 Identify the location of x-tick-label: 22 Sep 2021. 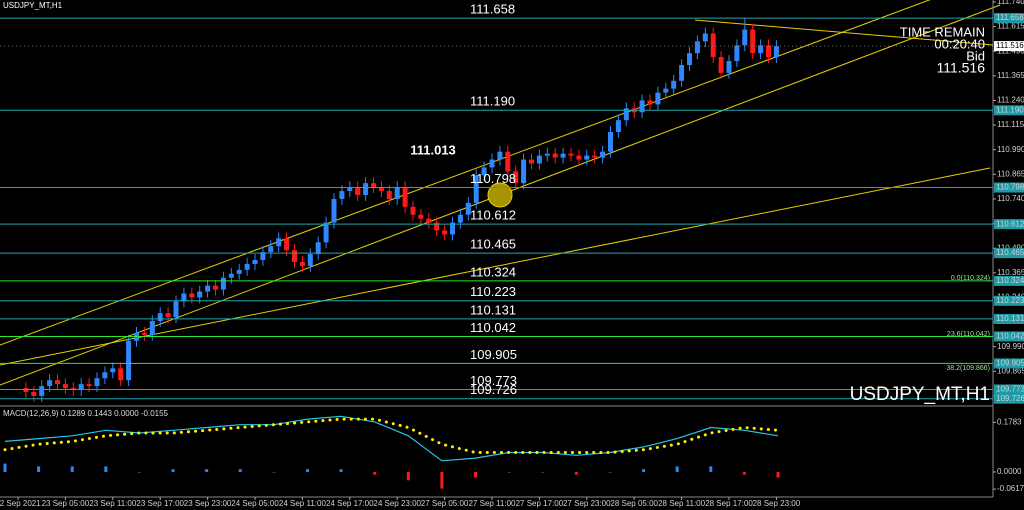
(20, 503).